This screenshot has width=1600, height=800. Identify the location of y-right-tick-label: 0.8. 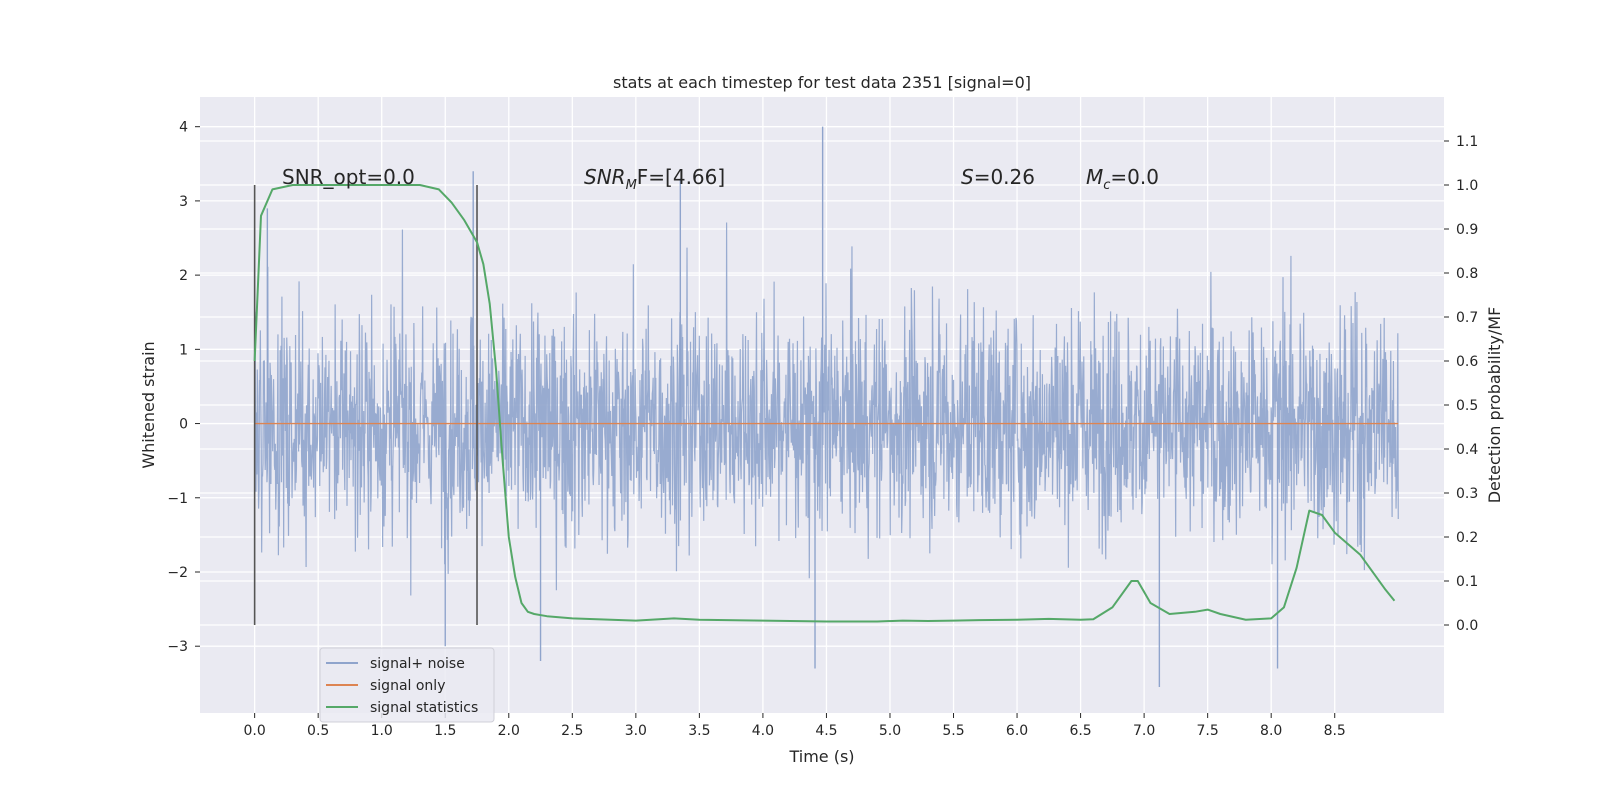
(1467, 274).